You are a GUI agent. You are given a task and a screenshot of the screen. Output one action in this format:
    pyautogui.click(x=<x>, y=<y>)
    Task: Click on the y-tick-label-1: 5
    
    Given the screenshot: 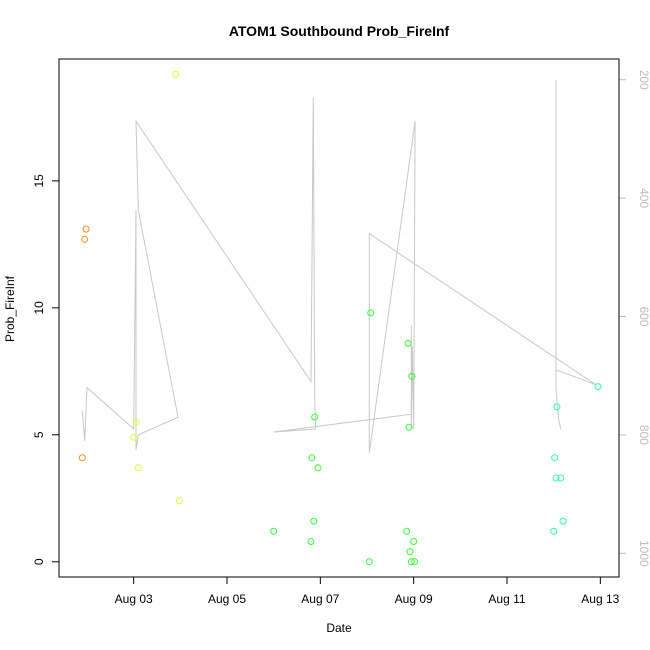 What is the action you would take?
    pyautogui.click(x=39, y=434)
    